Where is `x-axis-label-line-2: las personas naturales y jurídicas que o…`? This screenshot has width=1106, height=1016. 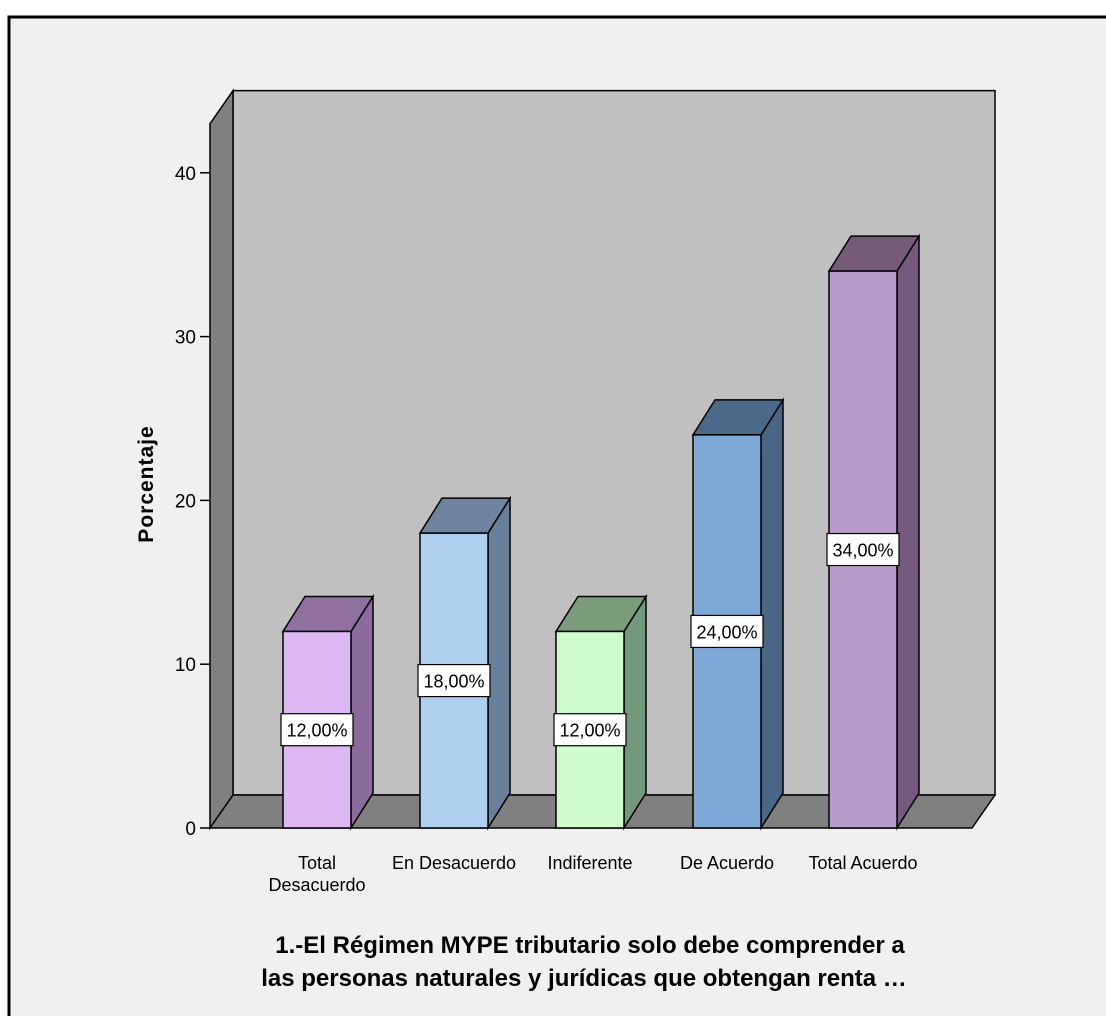 x-axis-label-line-2: las personas naturales y jurídicas que o… is located at coordinates (584, 978).